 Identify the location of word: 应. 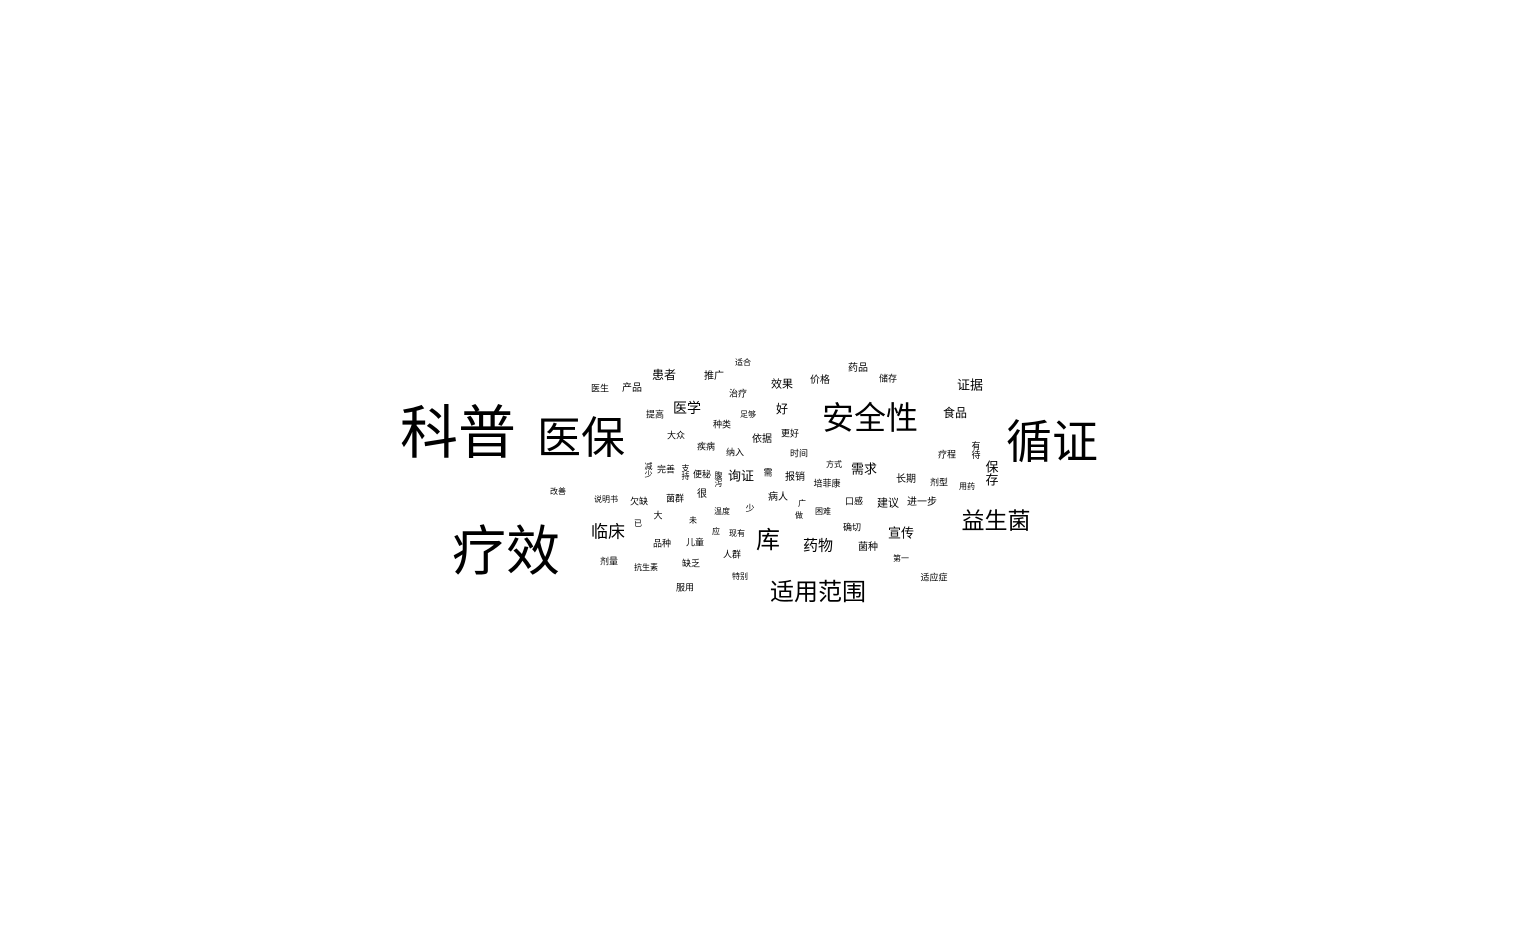
(716, 531).